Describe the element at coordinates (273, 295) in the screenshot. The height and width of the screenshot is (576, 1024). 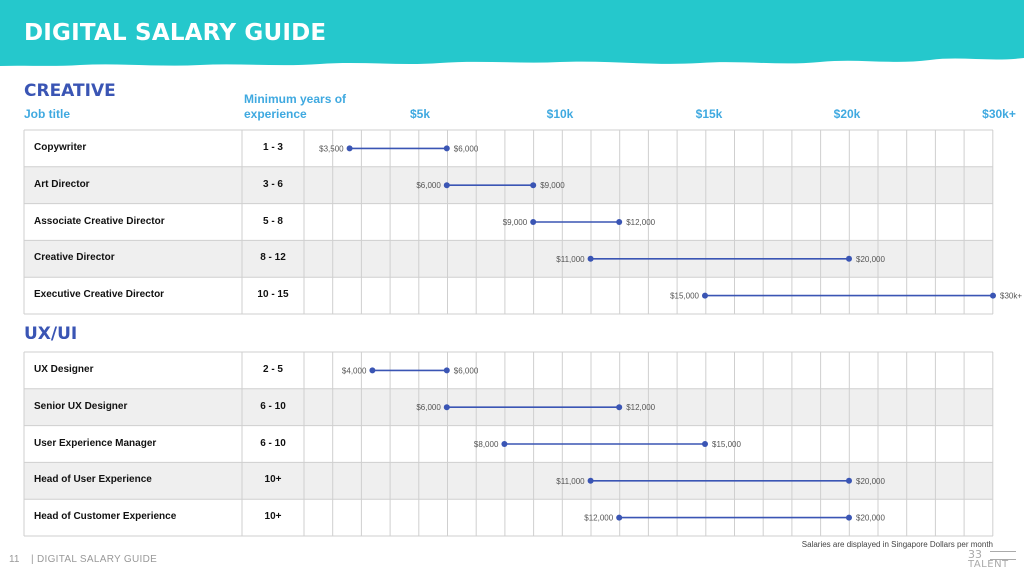
I see `min-years: 10 - 15` at that location.